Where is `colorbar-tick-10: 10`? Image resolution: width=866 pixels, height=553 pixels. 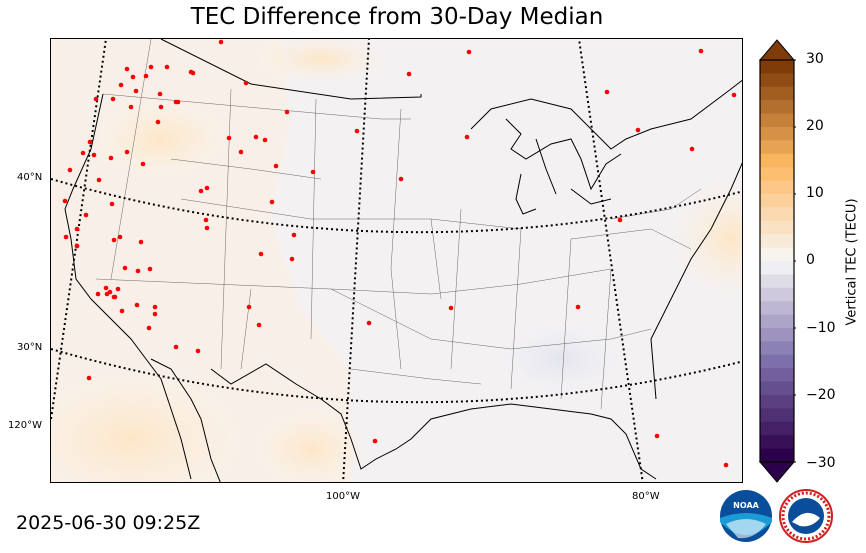
colorbar-tick-10: 10 is located at coordinates (815, 193).